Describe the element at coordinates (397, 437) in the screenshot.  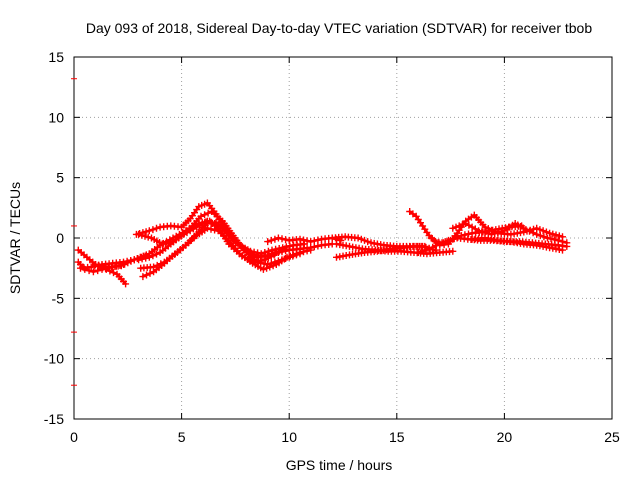
I see `x-tick-label: 15` at that location.